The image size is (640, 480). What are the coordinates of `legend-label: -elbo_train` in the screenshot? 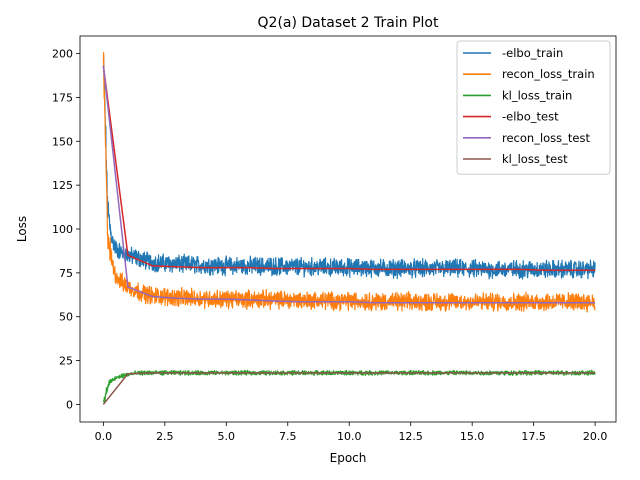 It's located at (532, 53).